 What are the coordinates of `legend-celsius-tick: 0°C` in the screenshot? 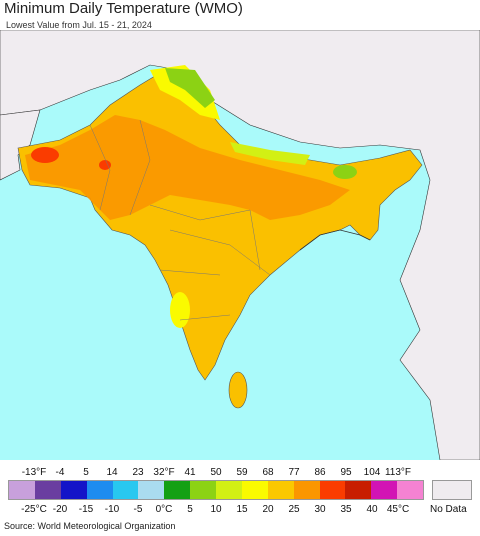 It's located at (164, 509).